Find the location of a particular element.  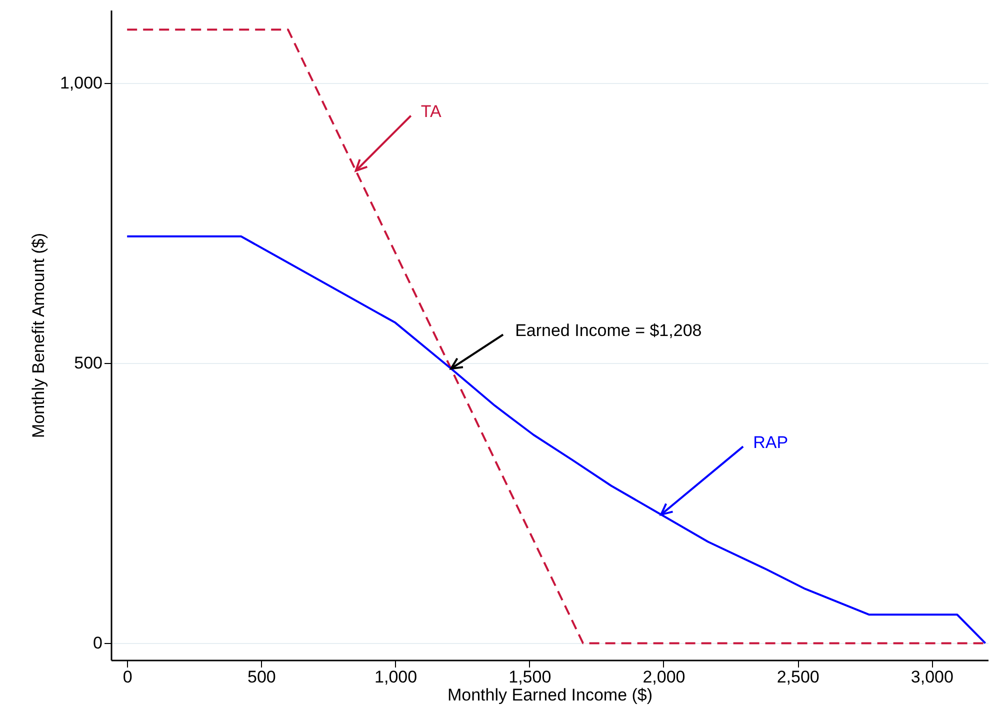

x-tick-label: 1,000 is located at coordinates (396, 677).